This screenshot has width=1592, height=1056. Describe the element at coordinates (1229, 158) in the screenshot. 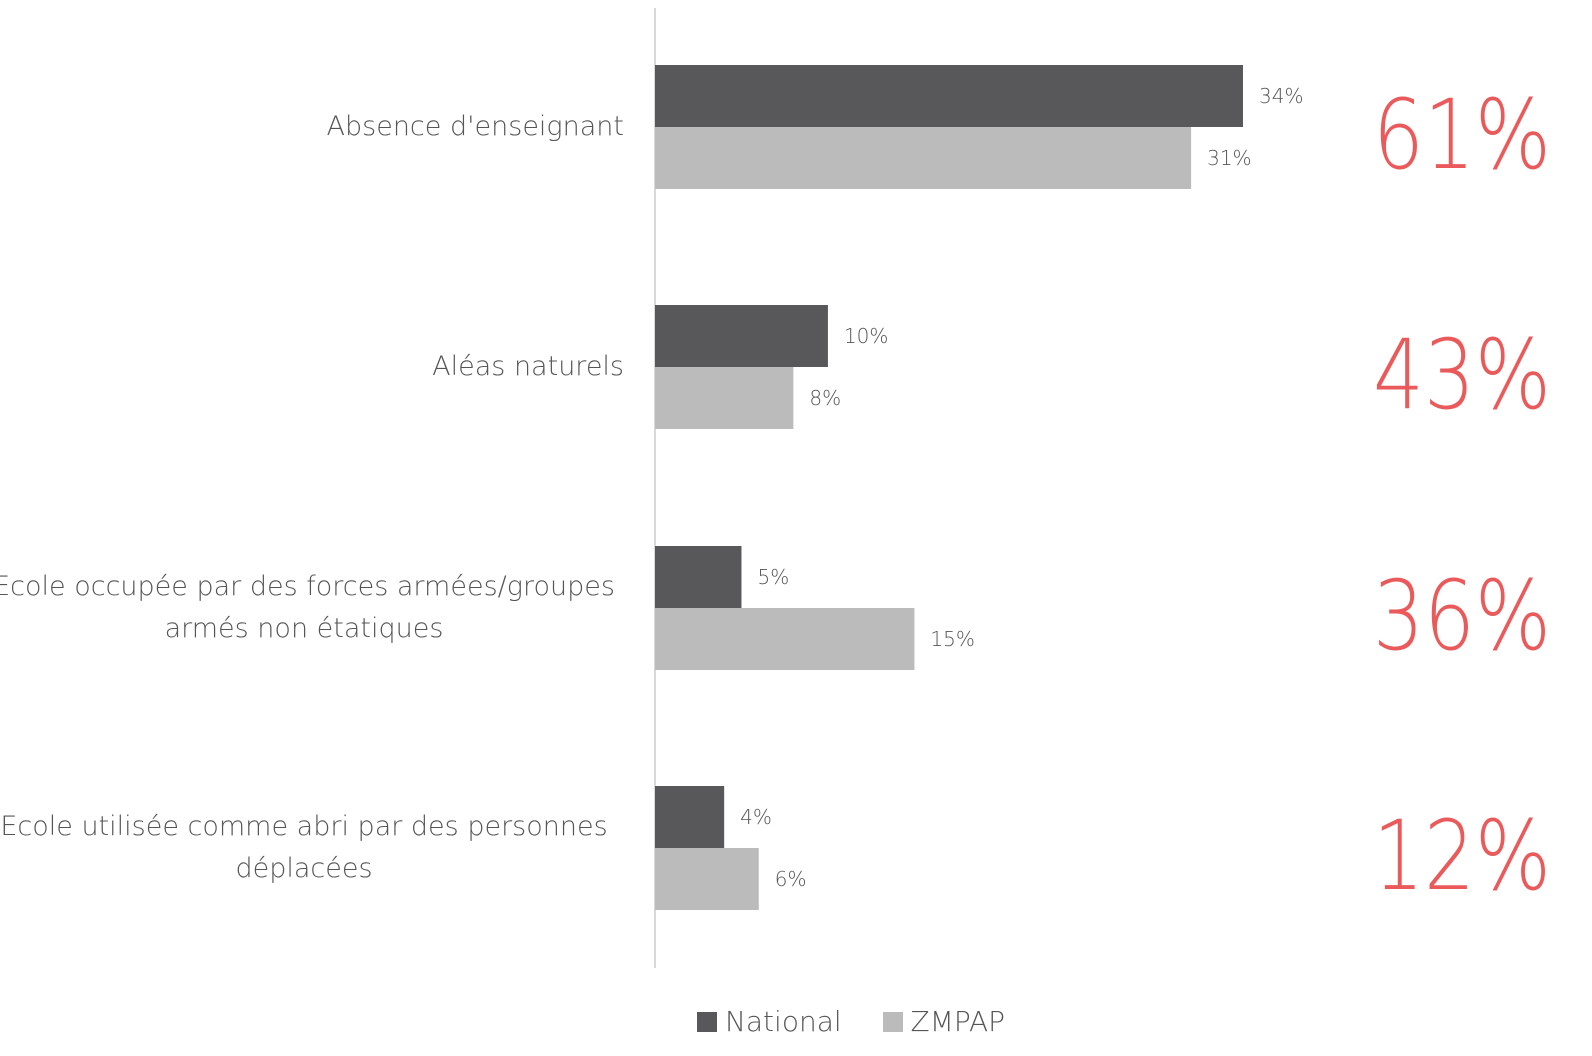

I see `data-label-zmpap-0: 31%` at that location.